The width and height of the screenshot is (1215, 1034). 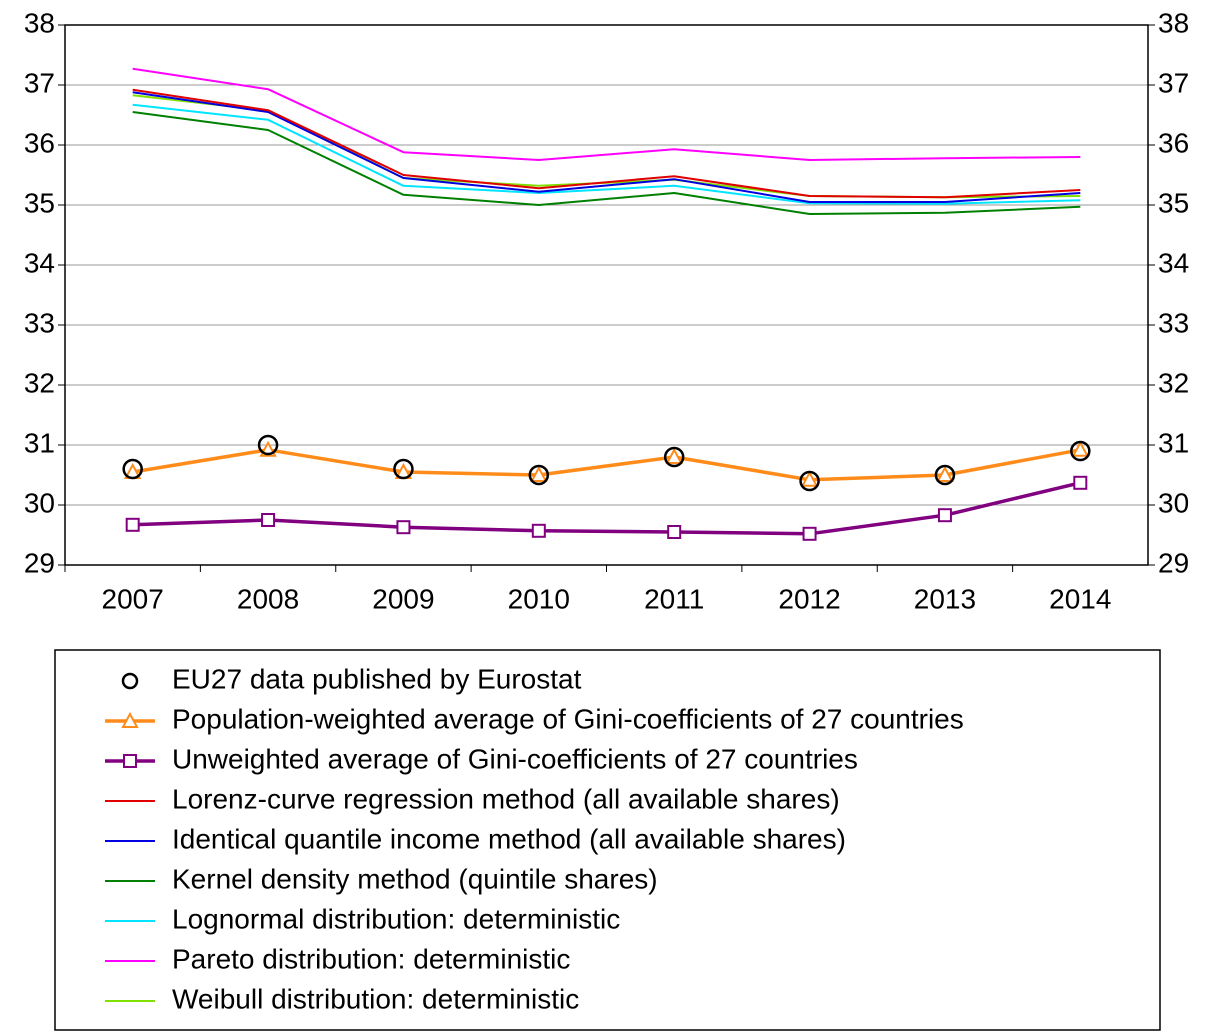 I want to click on x-tick-label: 2007, so click(x=133, y=598).